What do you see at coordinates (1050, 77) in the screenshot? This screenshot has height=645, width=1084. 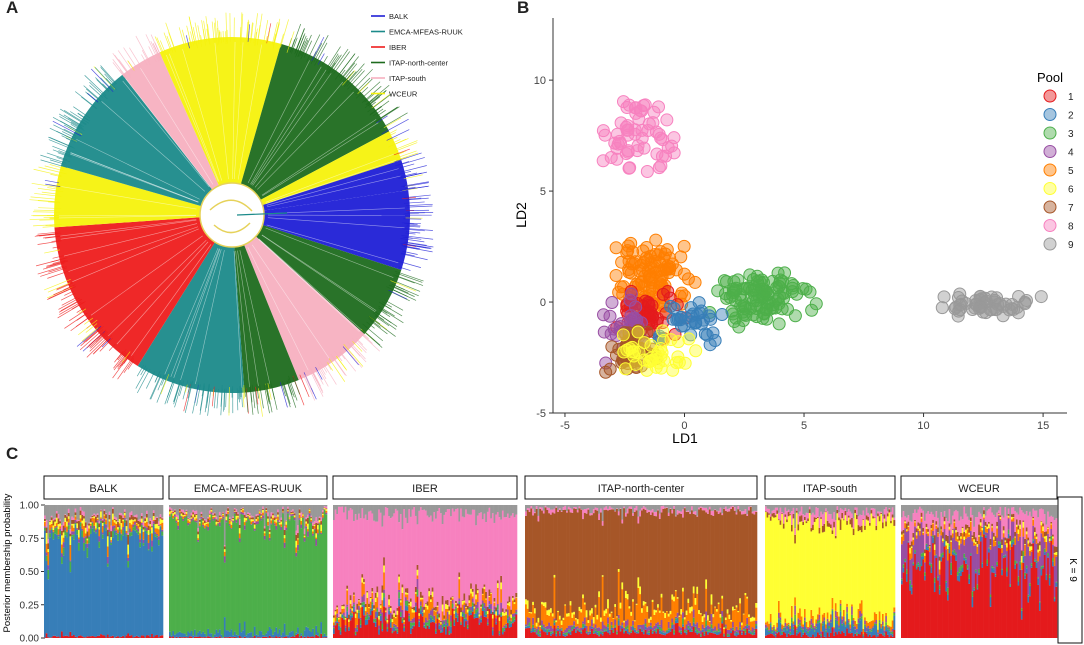 I see `scatter-legend-title: Pool` at bounding box center [1050, 77].